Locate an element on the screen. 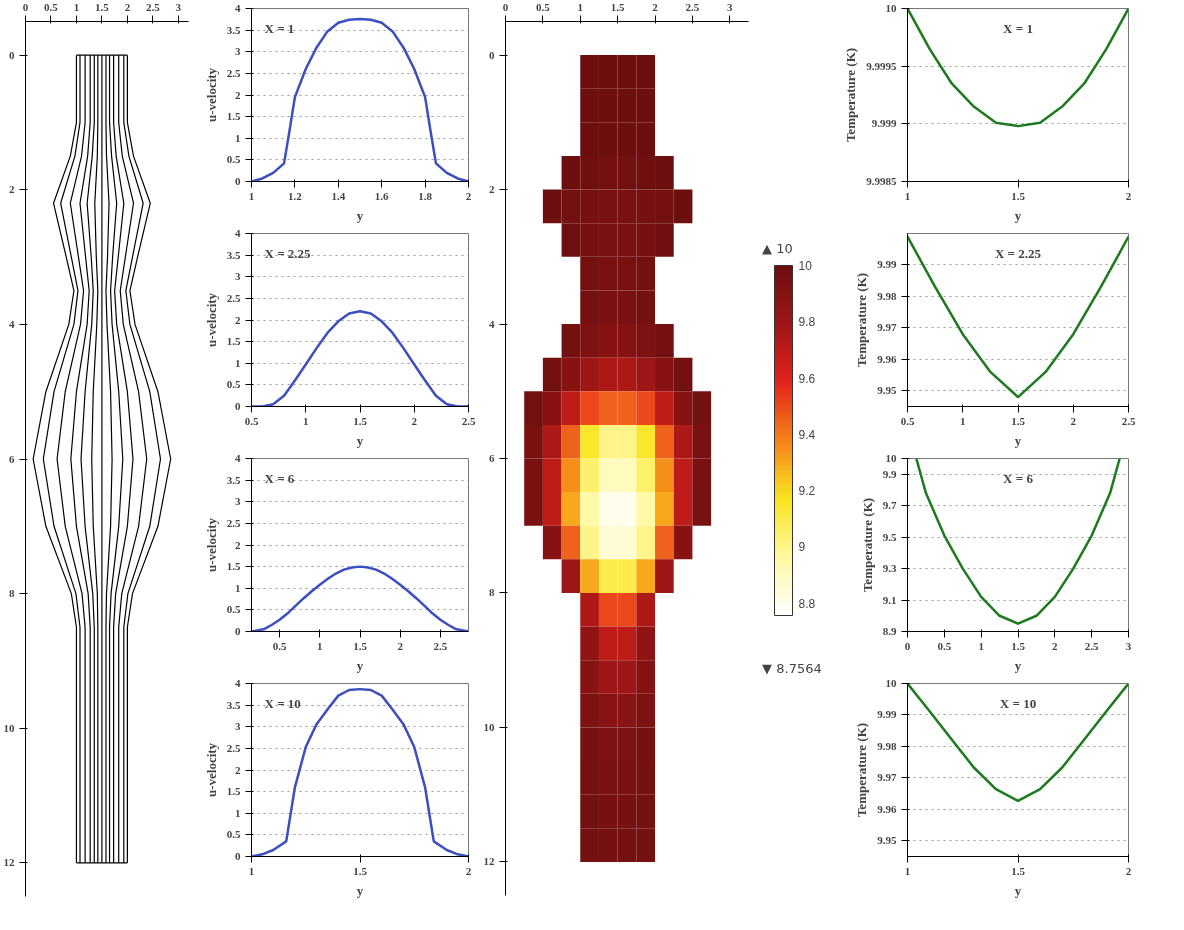 Image resolution: width=1184 pixels, height=930 pixels. y-tick-label: 9.9995 is located at coordinates (881, 65).